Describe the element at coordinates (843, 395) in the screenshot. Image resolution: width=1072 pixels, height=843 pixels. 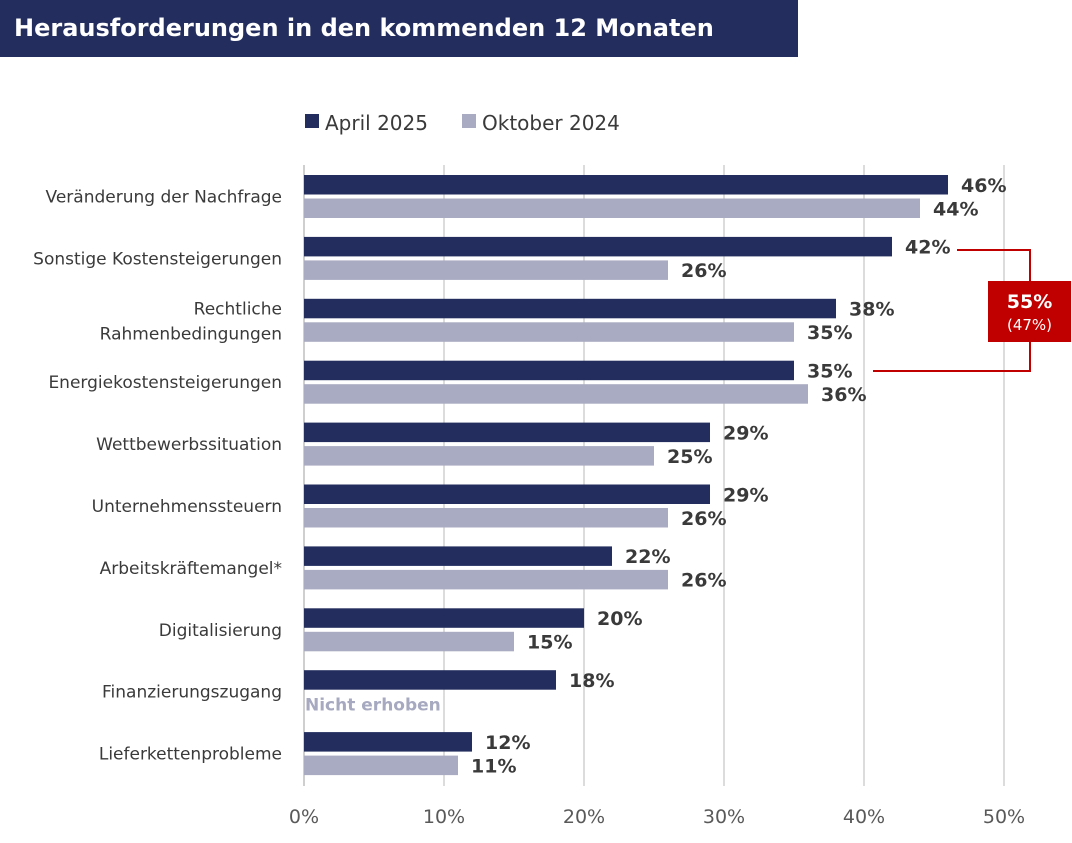
I see `value-label: 36%` at that location.